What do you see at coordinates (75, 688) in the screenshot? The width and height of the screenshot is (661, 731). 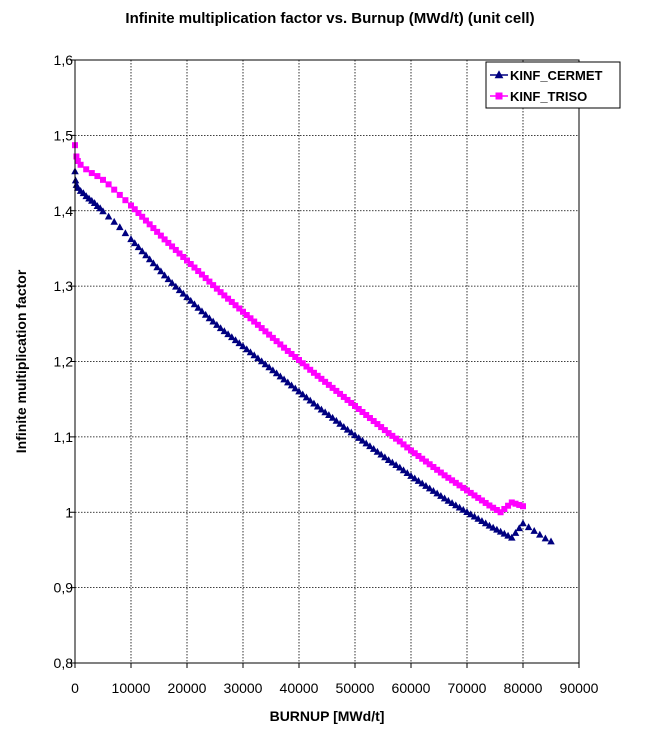 I see `x-tick-label: 0` at bounding box center [75, 688].